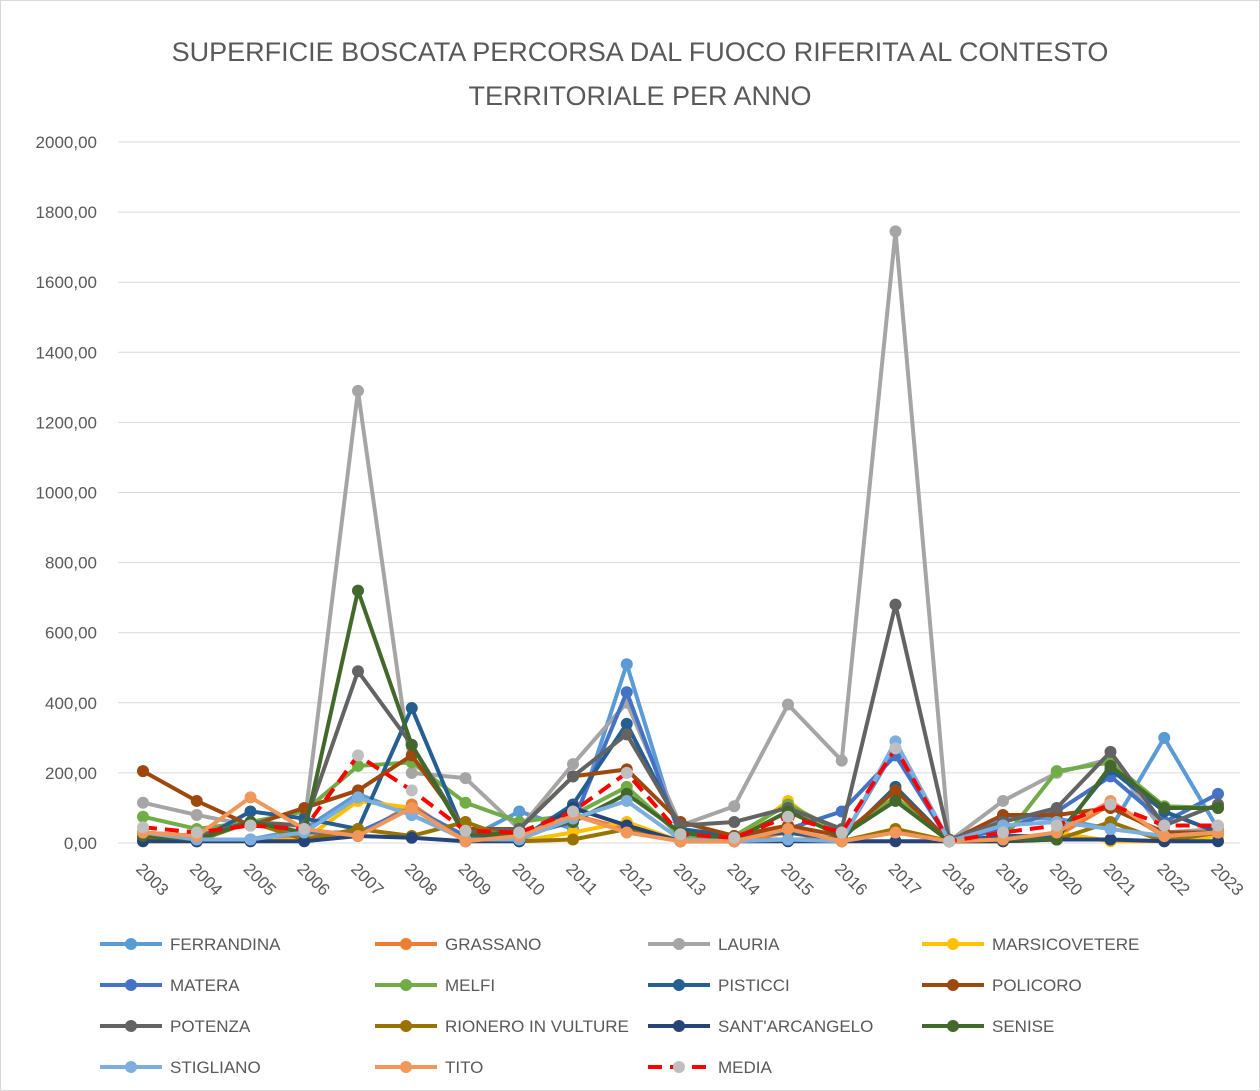 The width and height of the screenshot is (1260, 1091). What do you see at coordinates (71, 703) in the screenshot?
I see `y-tick-label: 400,00` at bounding box center [71, 703].